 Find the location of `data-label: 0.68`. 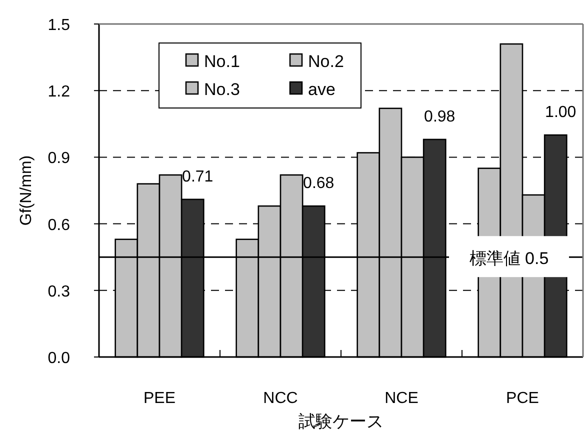

data-label: 0.68 is located at coordinates (318, 183).